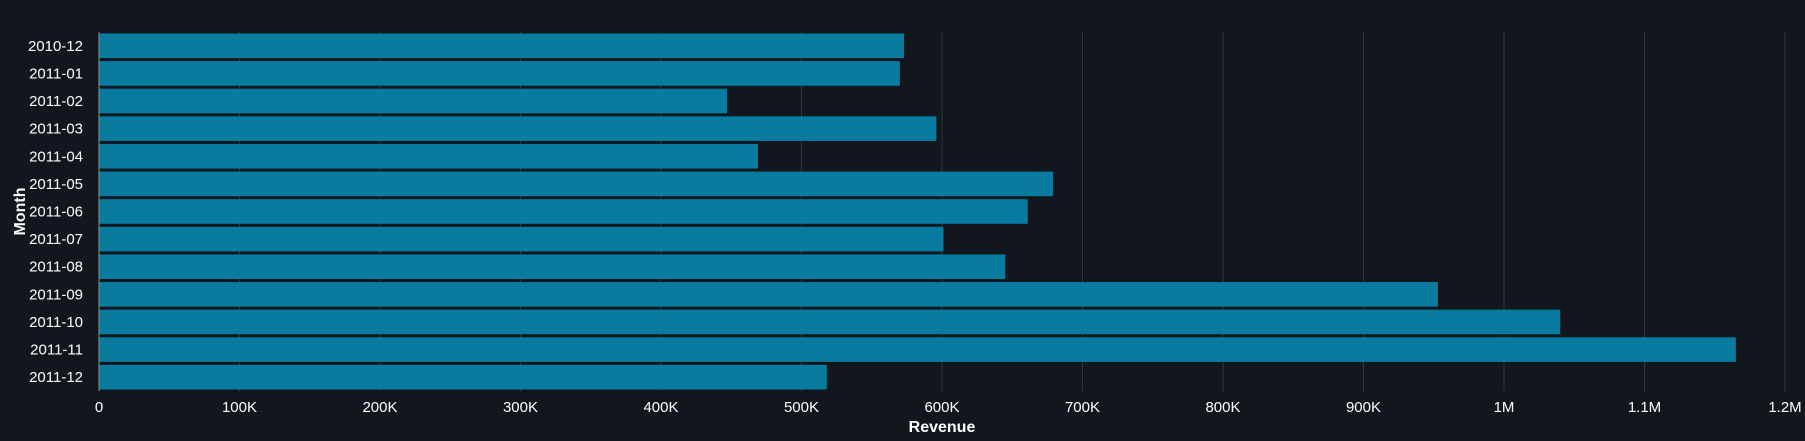 The width and height of the screenshot is (1805, 441). What do you see at coordinates (56, 129) in the screenshot?
I see `y-tick-label: 2011-03` at bounding box center [56, 129].